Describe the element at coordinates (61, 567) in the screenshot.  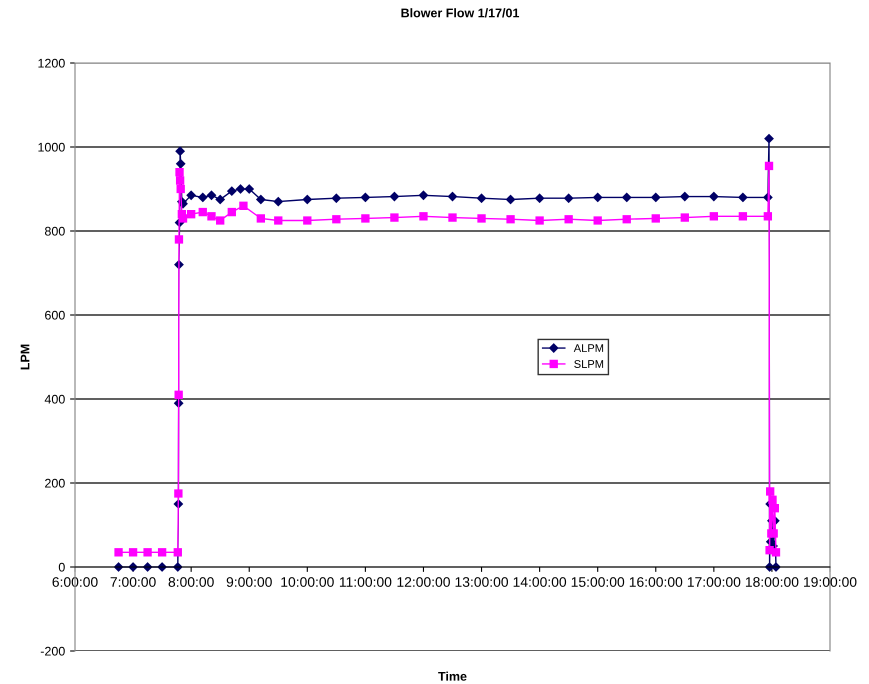
I see `y-tick-label: 0` at that location.